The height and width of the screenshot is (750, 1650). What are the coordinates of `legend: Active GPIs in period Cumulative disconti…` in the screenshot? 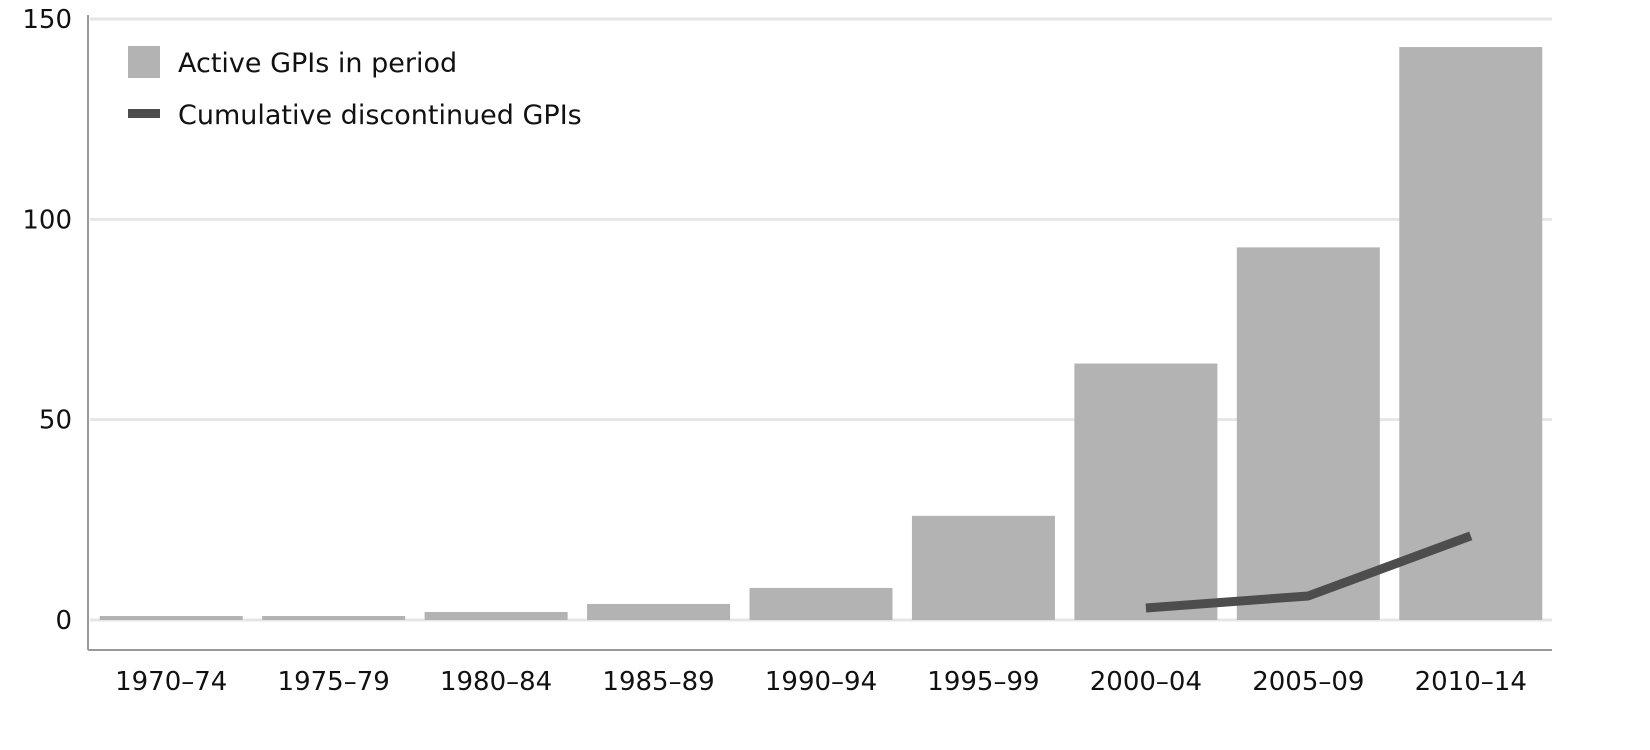 It's located at (355, 88).